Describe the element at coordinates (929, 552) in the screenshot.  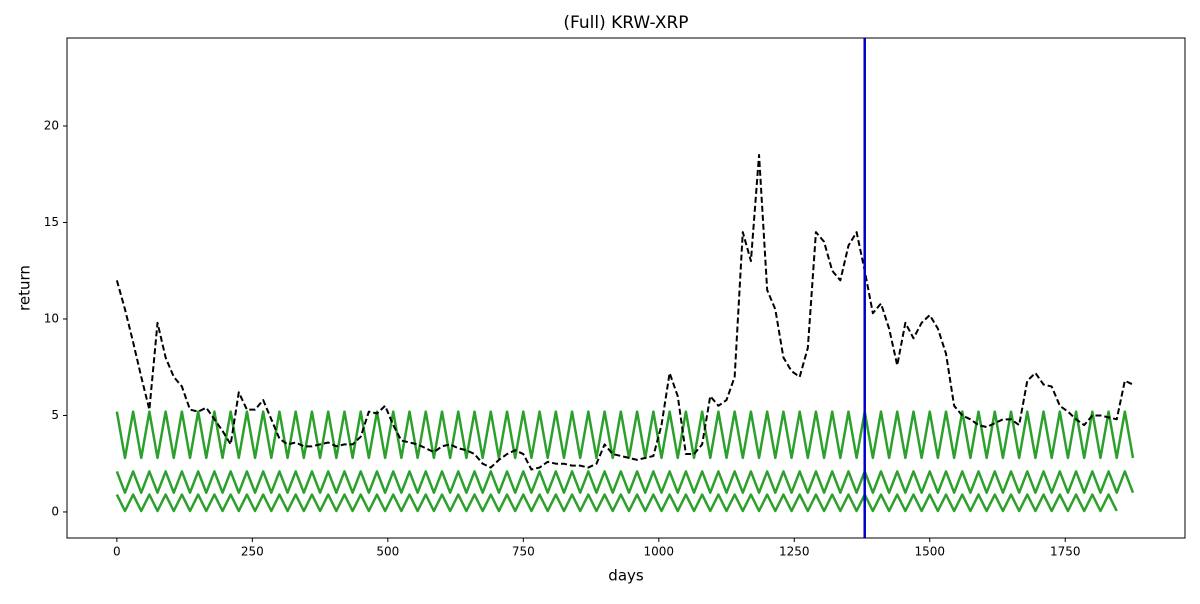
I see `x-tick-label: 1500` at that location.